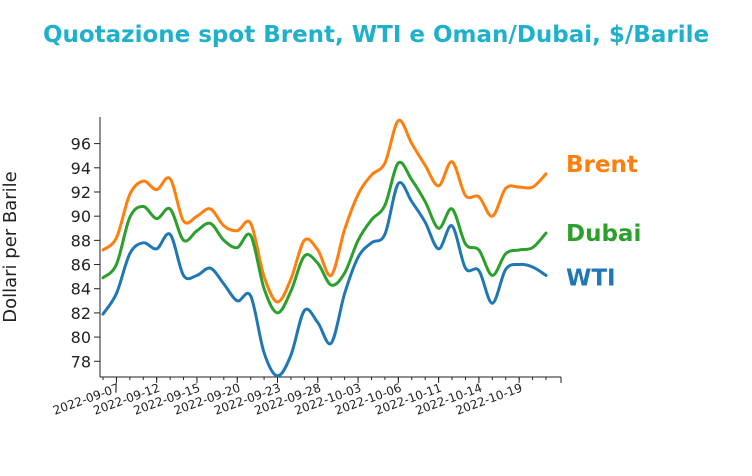  What do you see at coordinates (591, 278) in the screenshot?
I see `series-label-wti: WTI` at bounding box center [591, 278].